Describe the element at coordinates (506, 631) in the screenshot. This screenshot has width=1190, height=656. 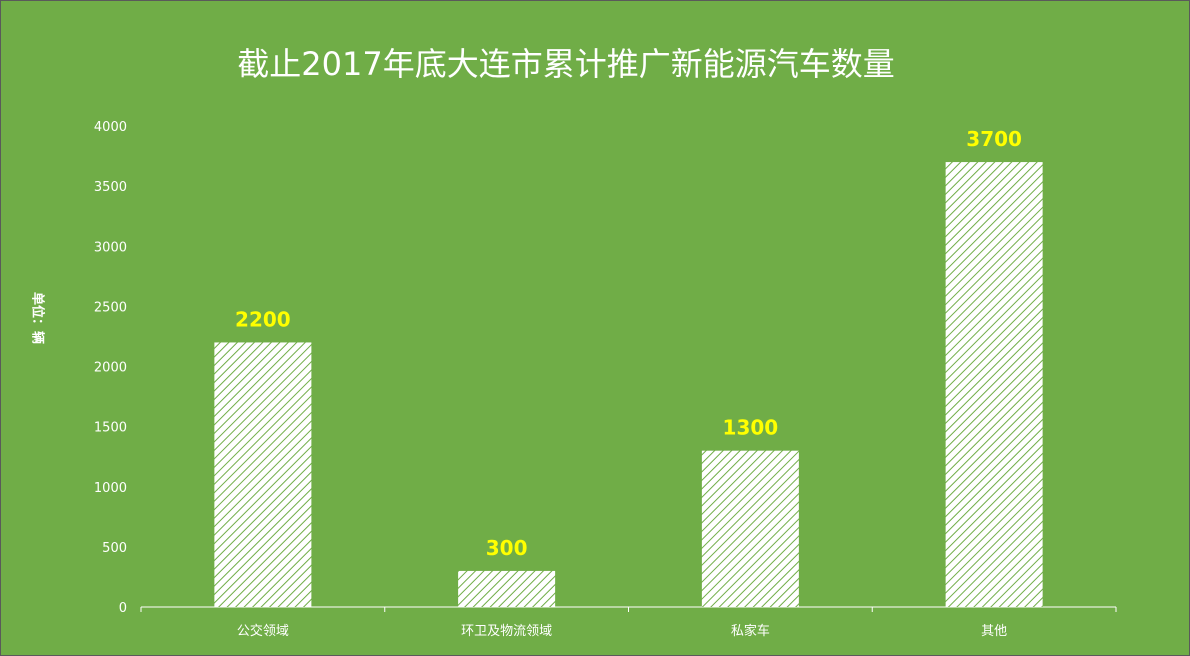
I see `category-label: 环卫及物流领域` at that location.